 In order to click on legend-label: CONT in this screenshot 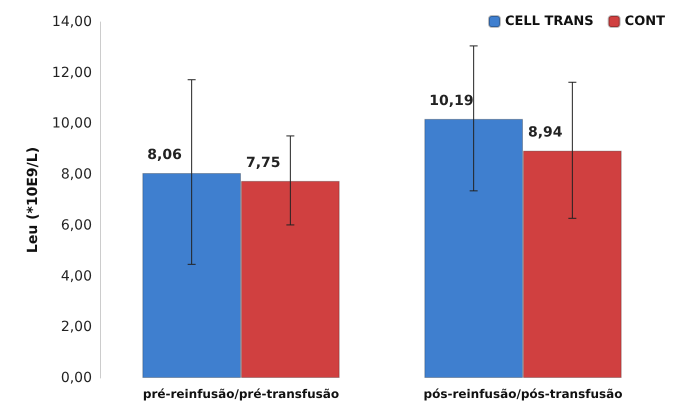, I will do `click(645, 21)`.